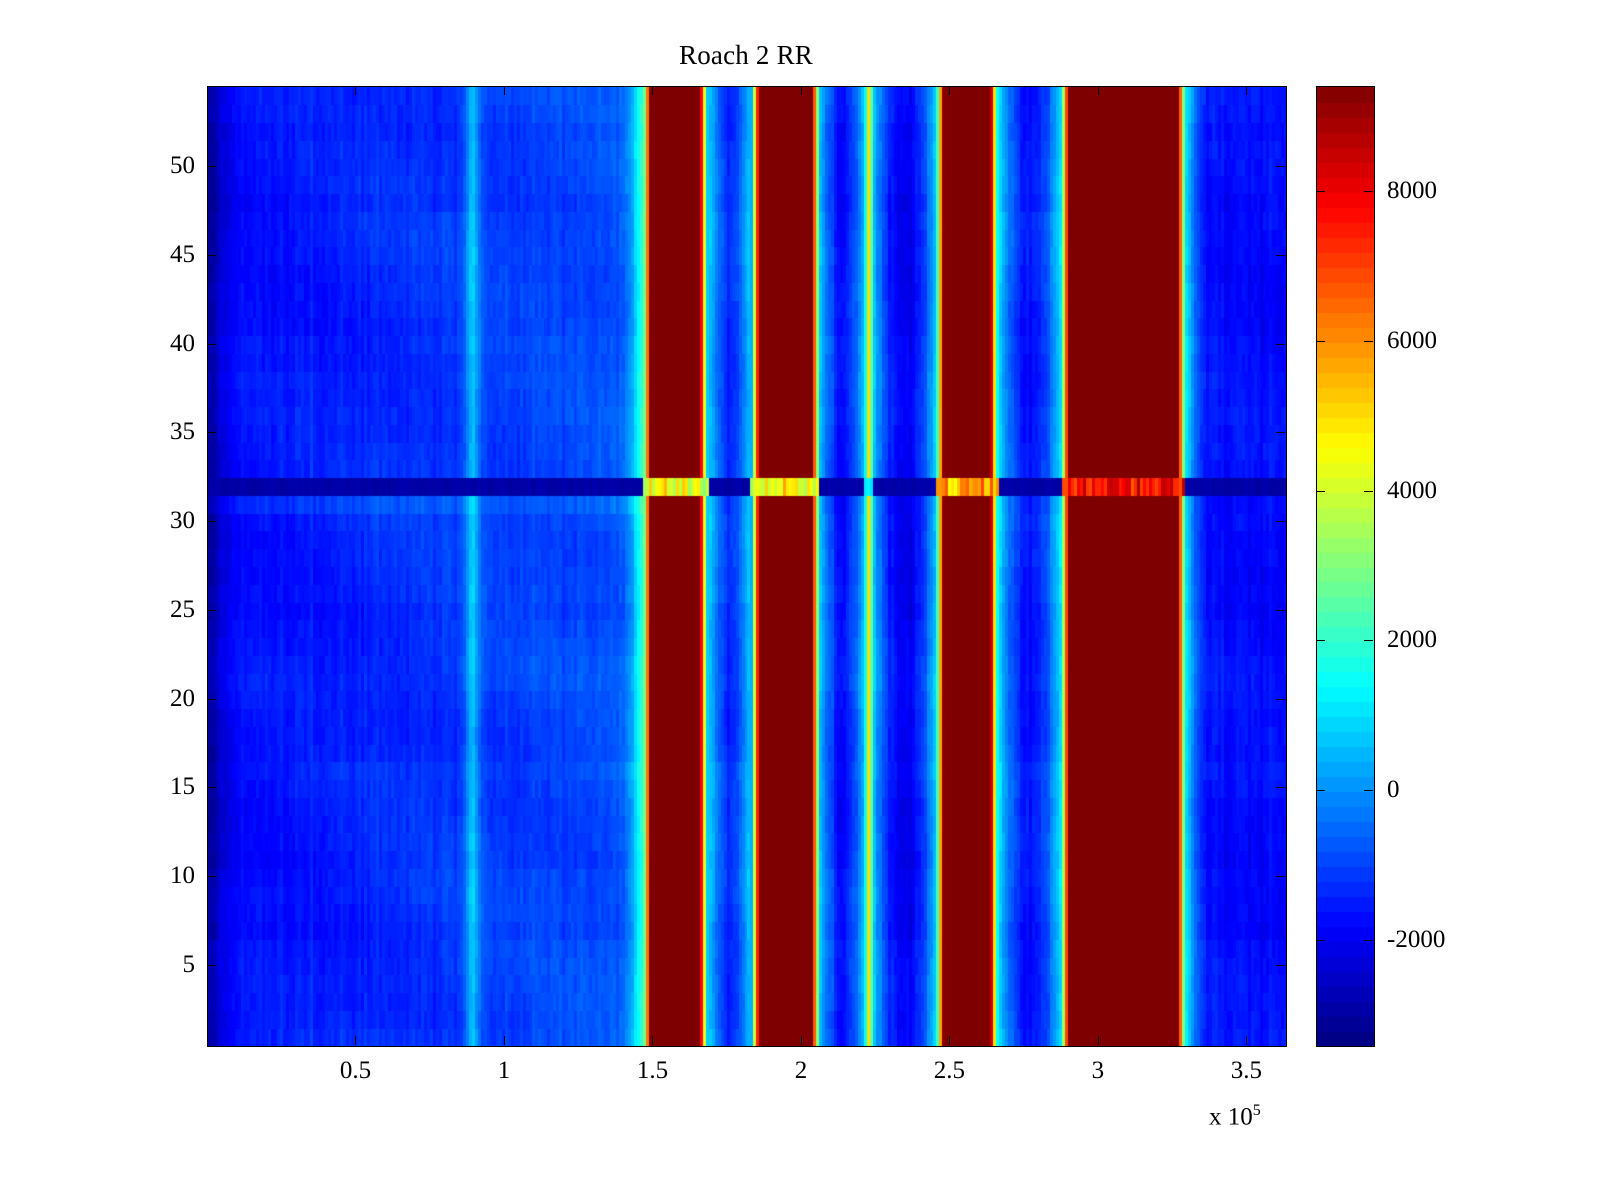 The image size is (1600, 1200). What do you see at coordinates (182, 698) in the screenshot?
I see `y-axis-tick-label: 20` at bounding box center [182, 698].